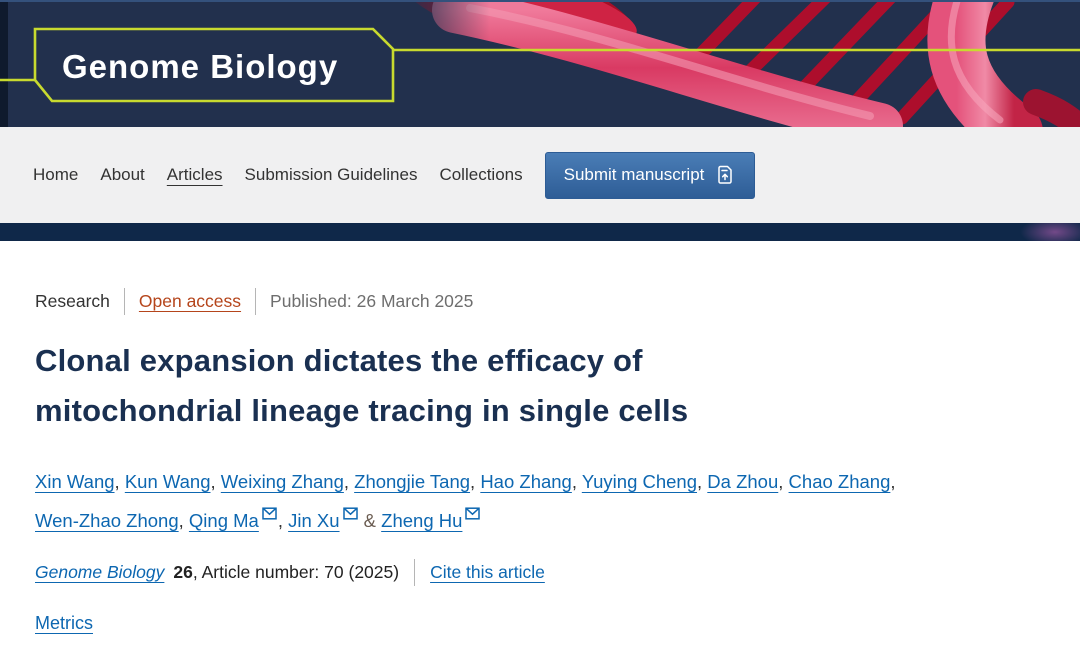 Image resolution: width=1080 pixels, height=660 pixels. What do you see at coordinates (194, 174) in the screenshot?
I see `nav-item-articles: Articles` at bounding box center [194, 174].